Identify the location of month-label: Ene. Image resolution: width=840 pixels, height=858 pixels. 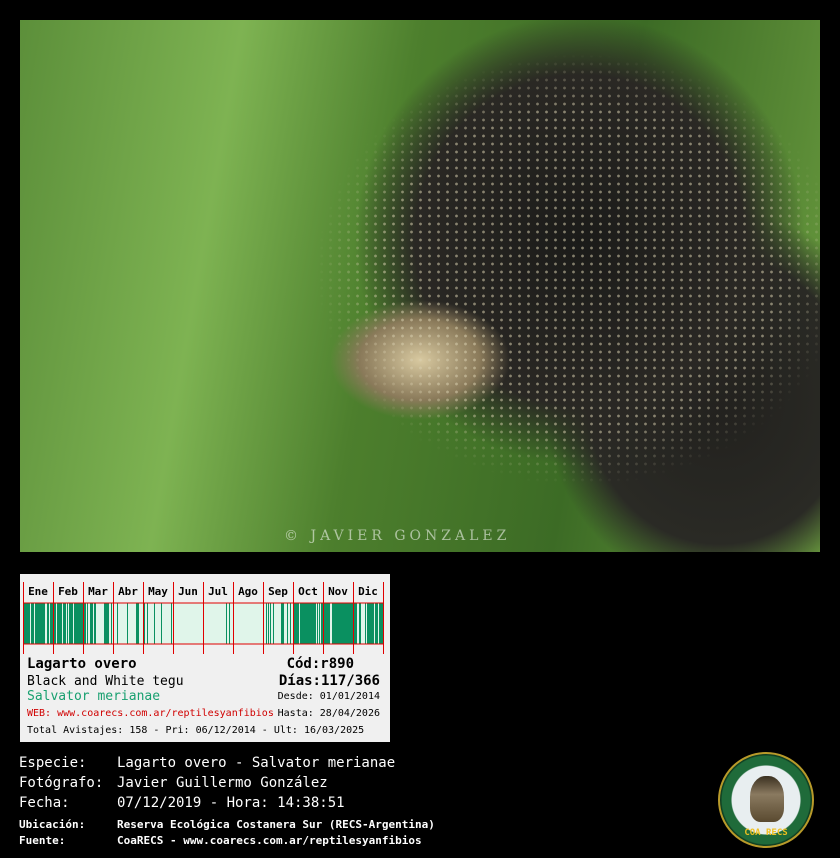
(38, 591).